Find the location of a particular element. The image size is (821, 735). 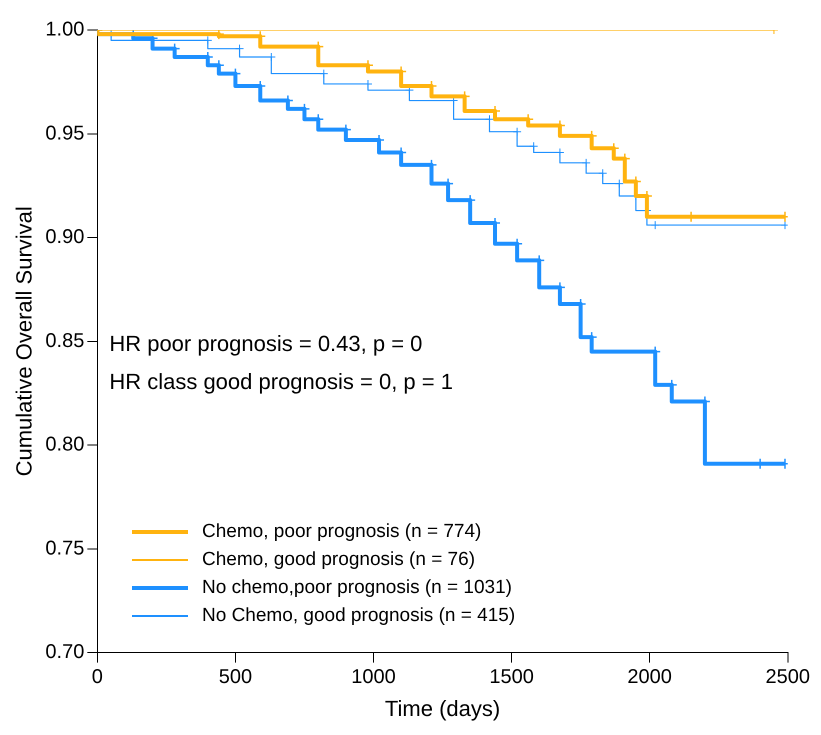

x-tick-label: 0 is located at coordinates (97, 677).